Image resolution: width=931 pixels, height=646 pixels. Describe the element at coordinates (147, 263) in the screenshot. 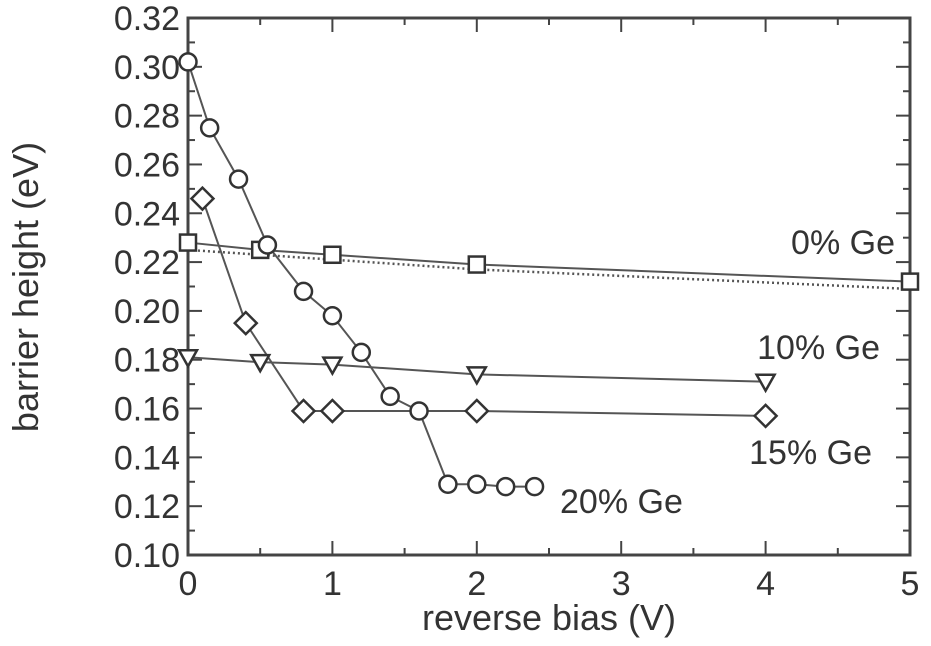

I see `y-tick-label: 0.22` at that location.